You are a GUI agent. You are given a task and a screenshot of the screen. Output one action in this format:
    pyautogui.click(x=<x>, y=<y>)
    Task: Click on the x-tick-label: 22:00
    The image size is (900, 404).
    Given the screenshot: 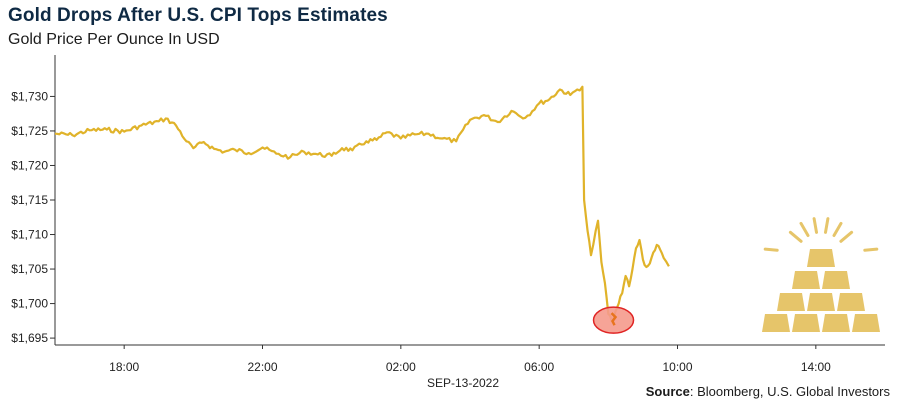 What is the action you would take?
    pyautogui.click(x=262, y=367)
    